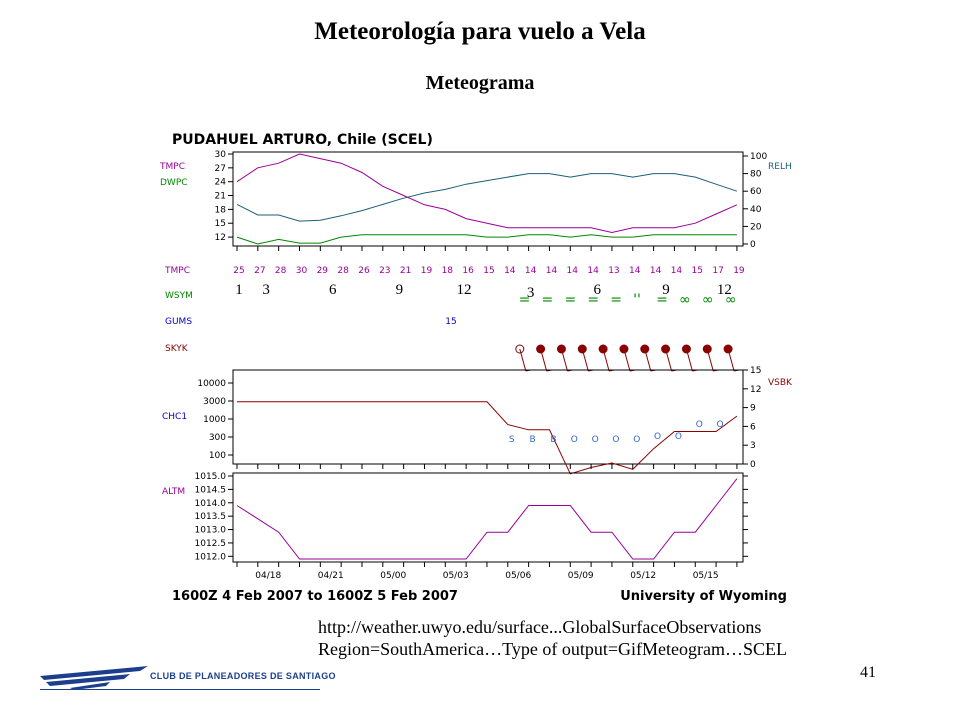 The image size is (960, 720). I want to click on vsby-right-tick-label: 15, so click(755, 371).